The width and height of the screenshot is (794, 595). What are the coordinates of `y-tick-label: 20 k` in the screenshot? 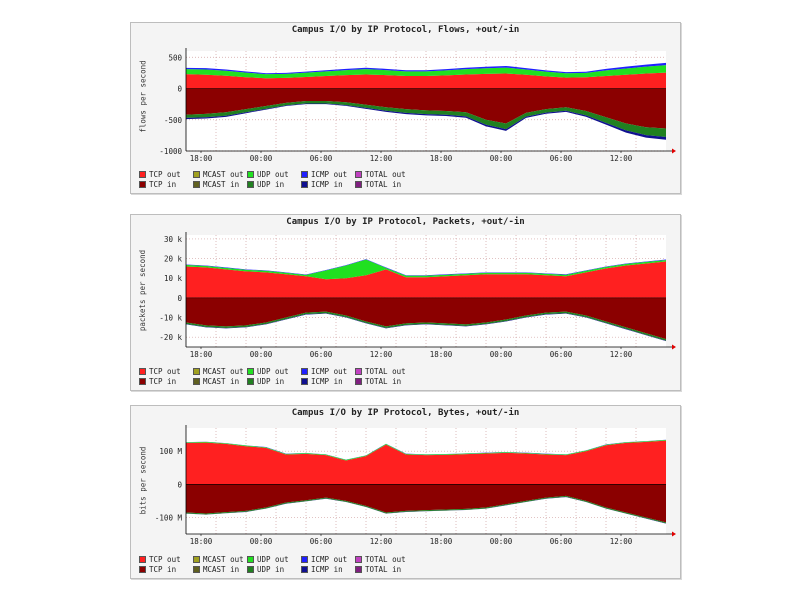 It's located at (173, 259).